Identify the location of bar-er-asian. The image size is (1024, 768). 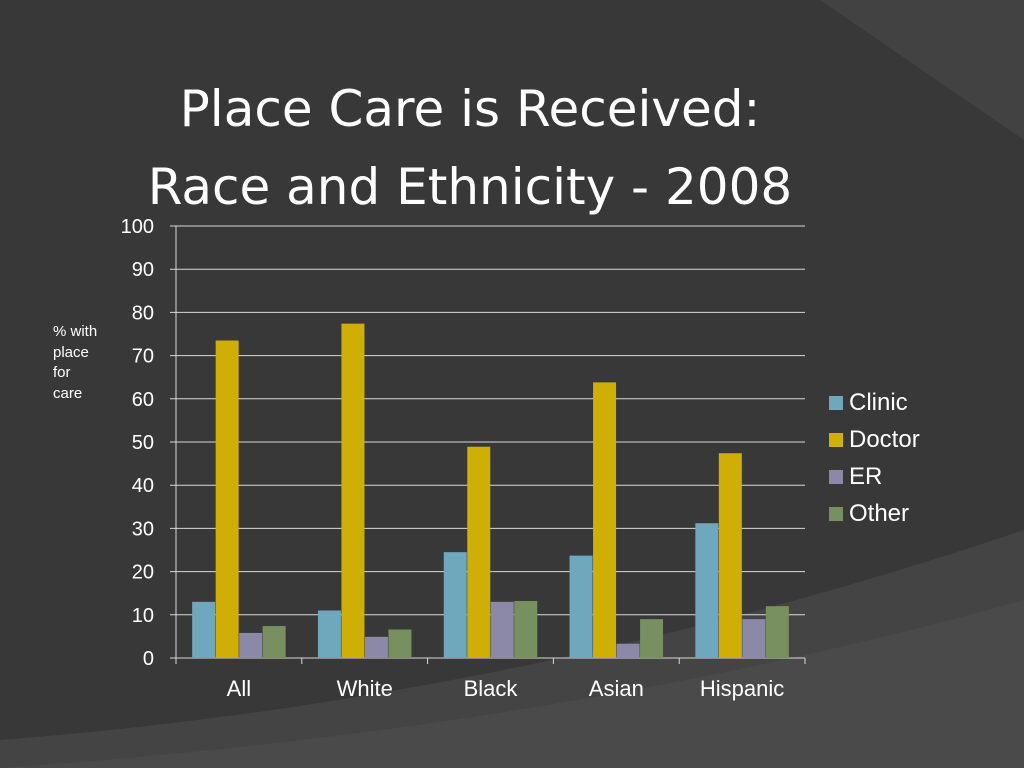
(628, 650).